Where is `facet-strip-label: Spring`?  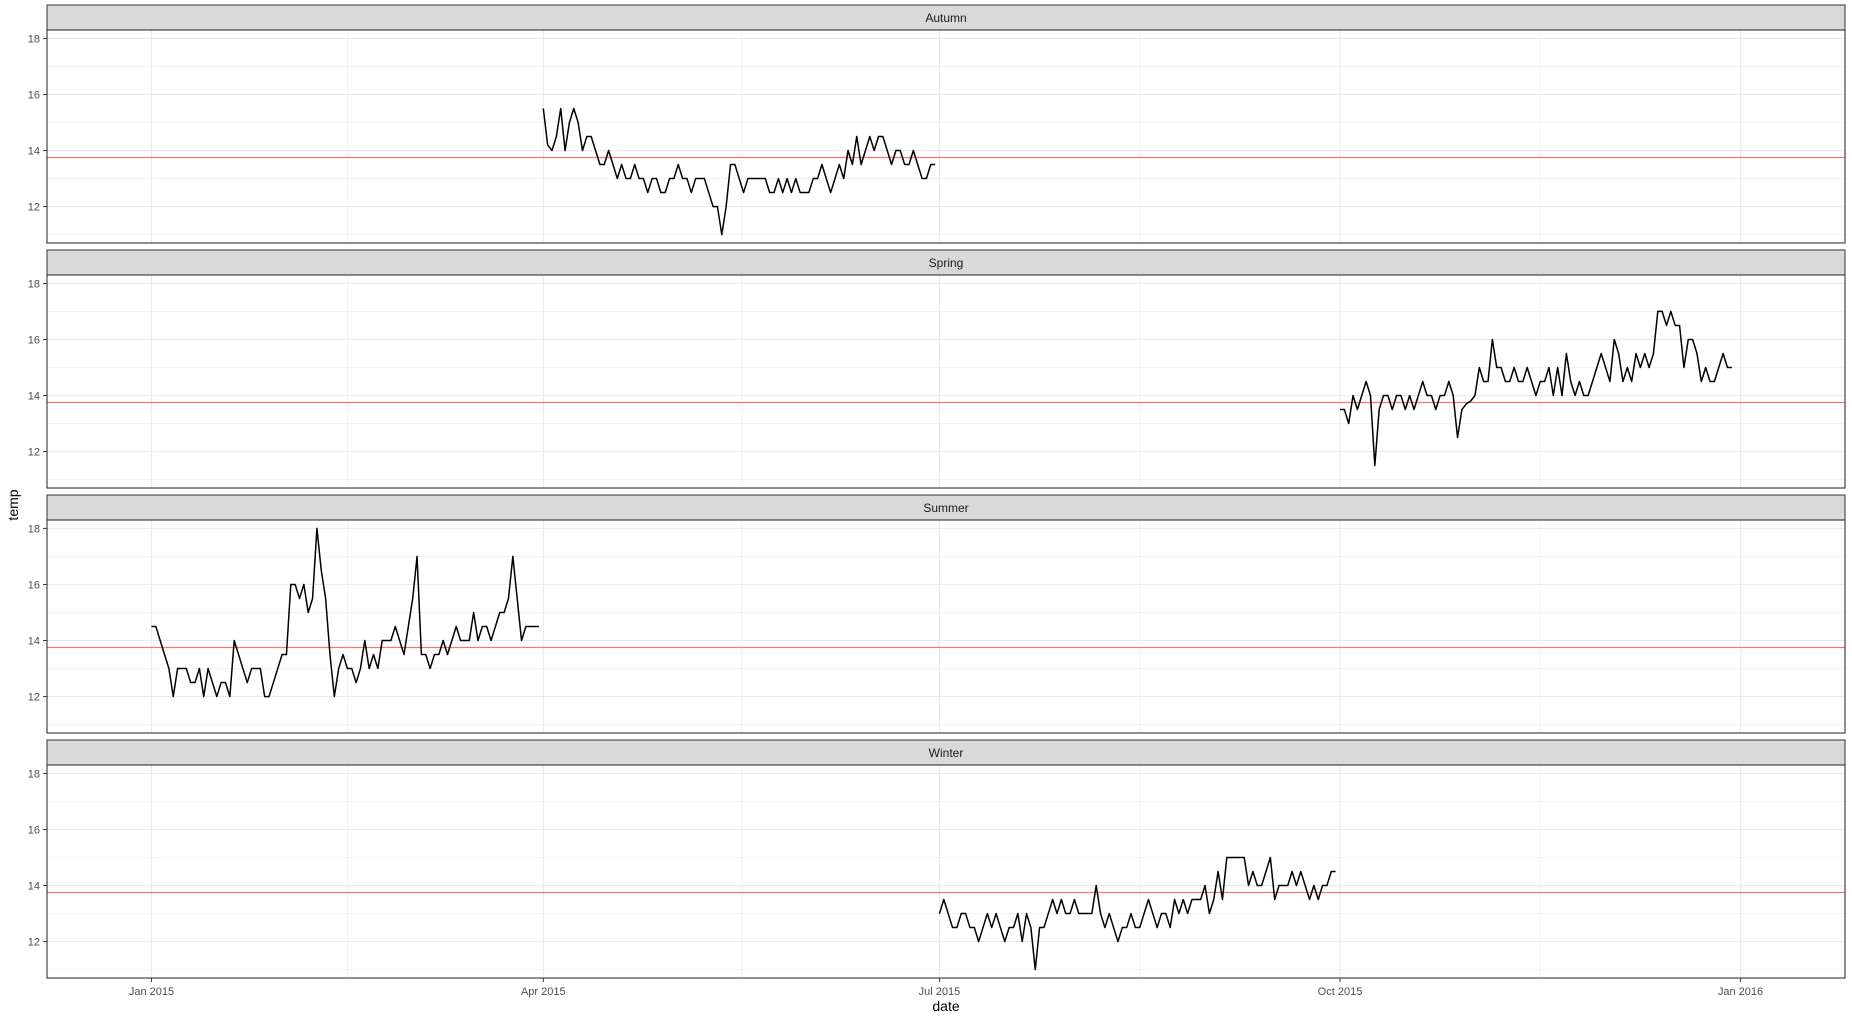 facet-strip-label: Spring is located at coordinates (946, 263).